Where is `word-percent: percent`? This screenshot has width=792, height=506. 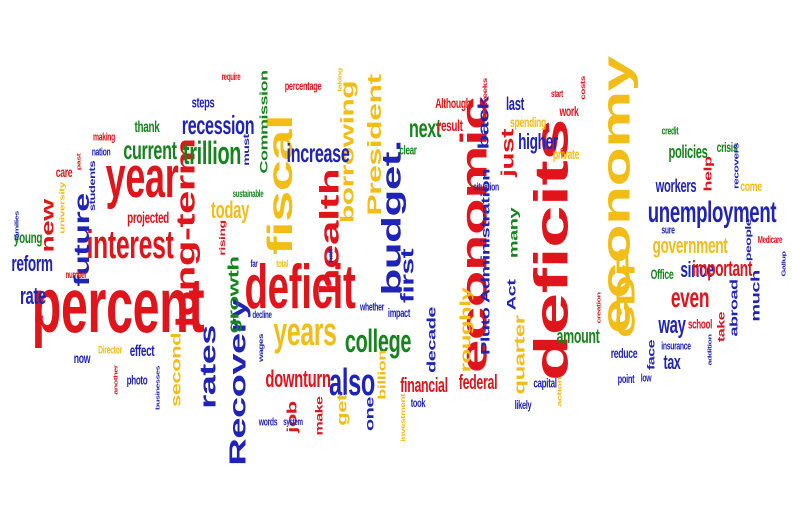 word-percent: percent is located at coordinates (118, 305).